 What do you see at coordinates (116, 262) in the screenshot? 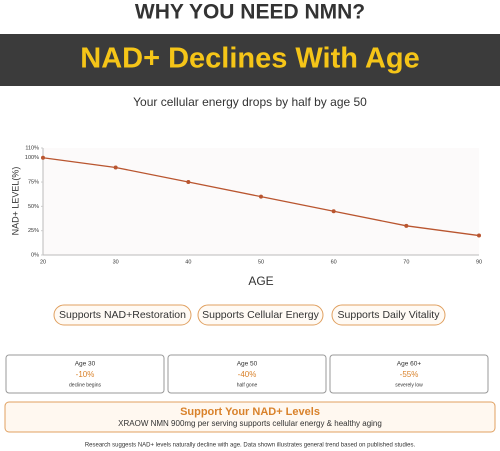
I see `x-tick-label: 30` at bounding box center [116, 262].